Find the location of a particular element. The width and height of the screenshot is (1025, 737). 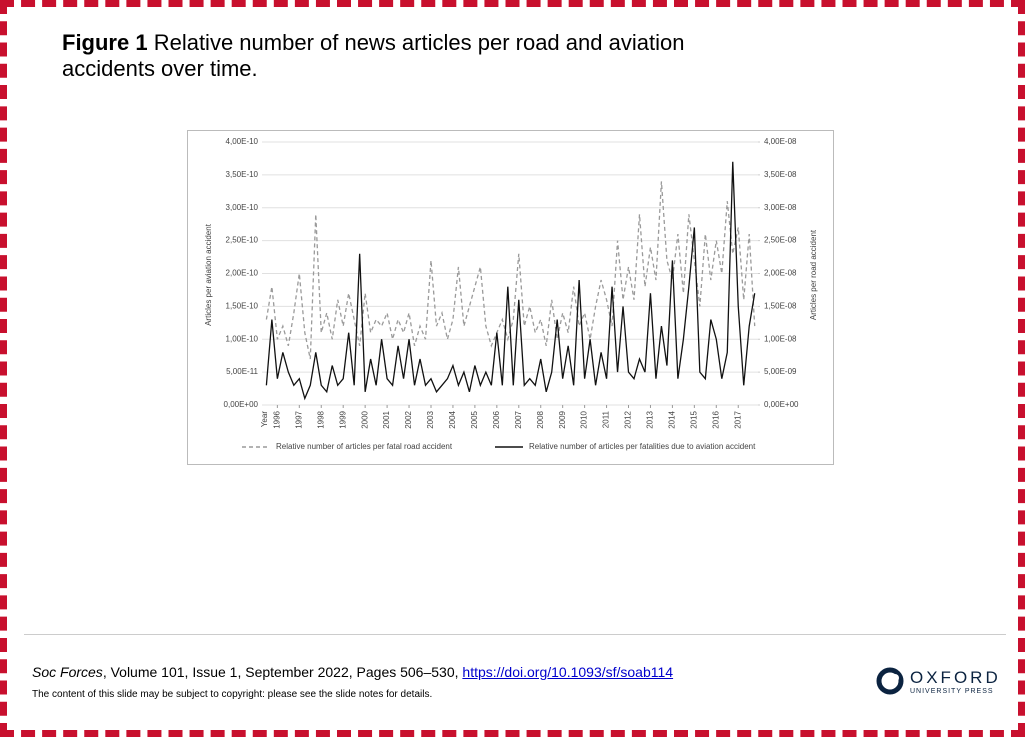

doi-link: https://doi.org/10.1093/sf/soab114 is located at coordinates (568, 672).